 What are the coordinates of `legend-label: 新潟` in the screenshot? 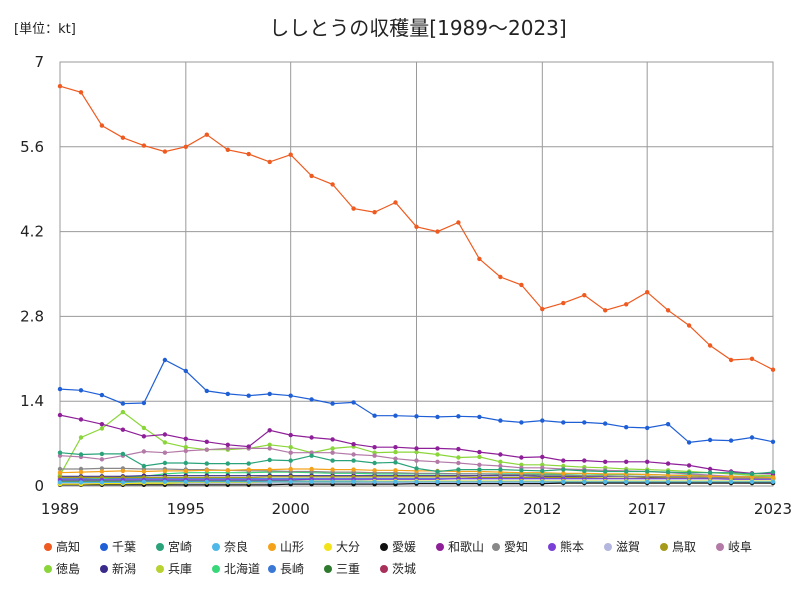 It's located at (124, 568).